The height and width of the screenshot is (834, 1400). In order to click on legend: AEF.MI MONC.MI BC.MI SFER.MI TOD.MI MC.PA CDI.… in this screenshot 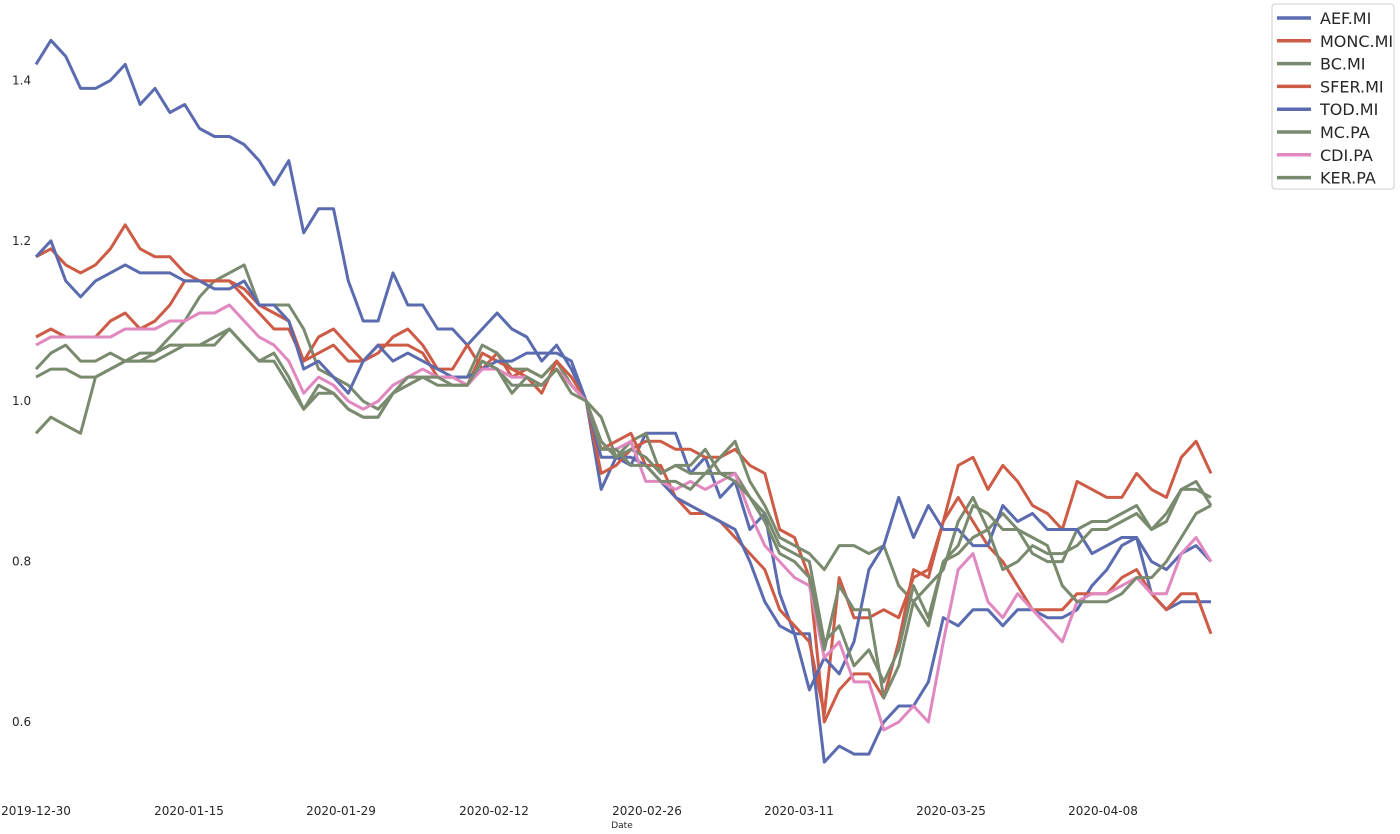, I will do `click(1333, 96)`.